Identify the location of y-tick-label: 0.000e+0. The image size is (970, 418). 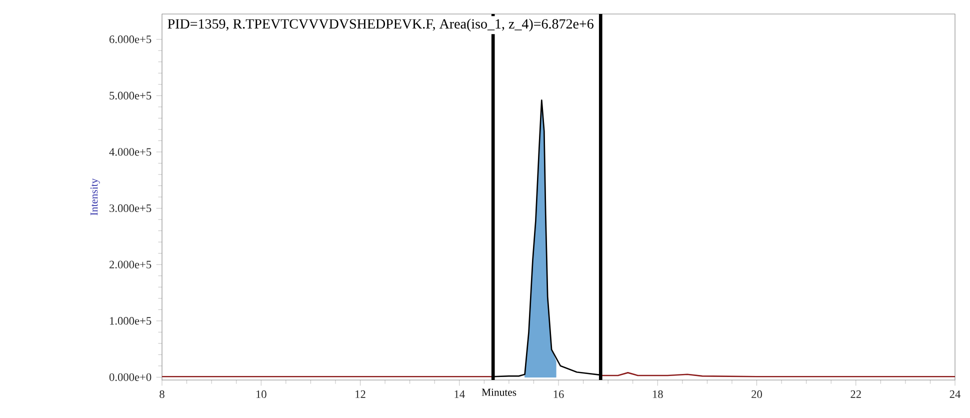
(130, 377).